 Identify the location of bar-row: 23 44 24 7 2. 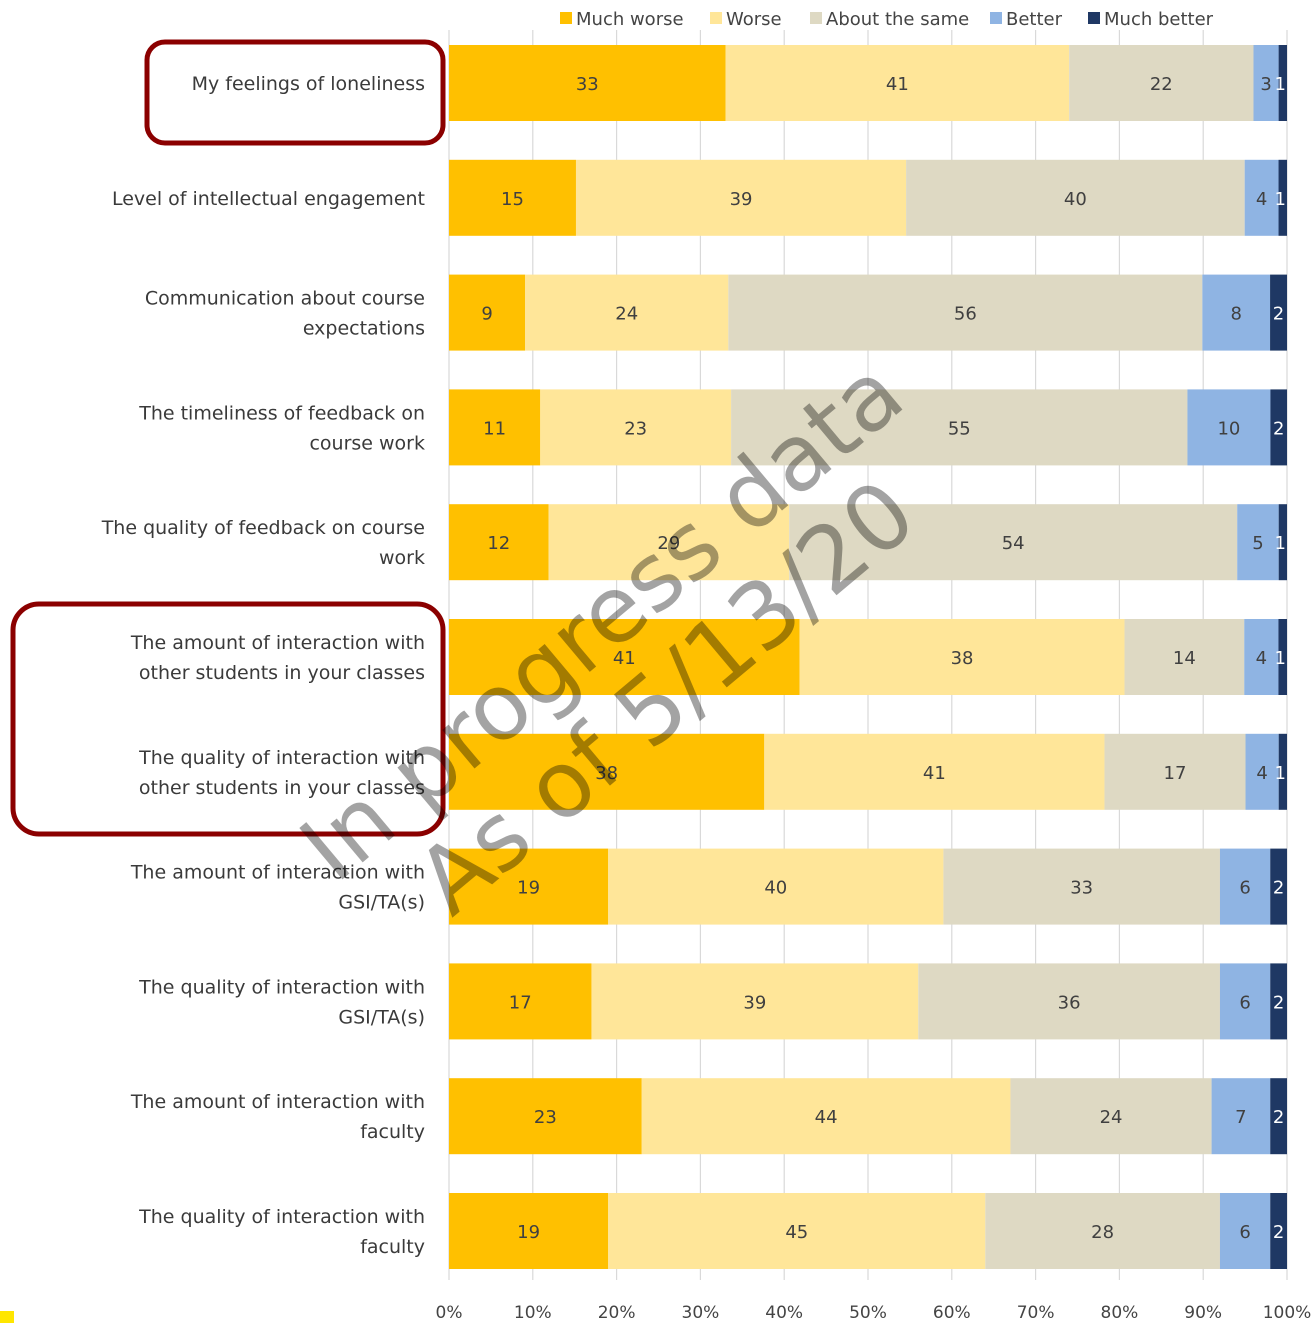
(868, 1116).